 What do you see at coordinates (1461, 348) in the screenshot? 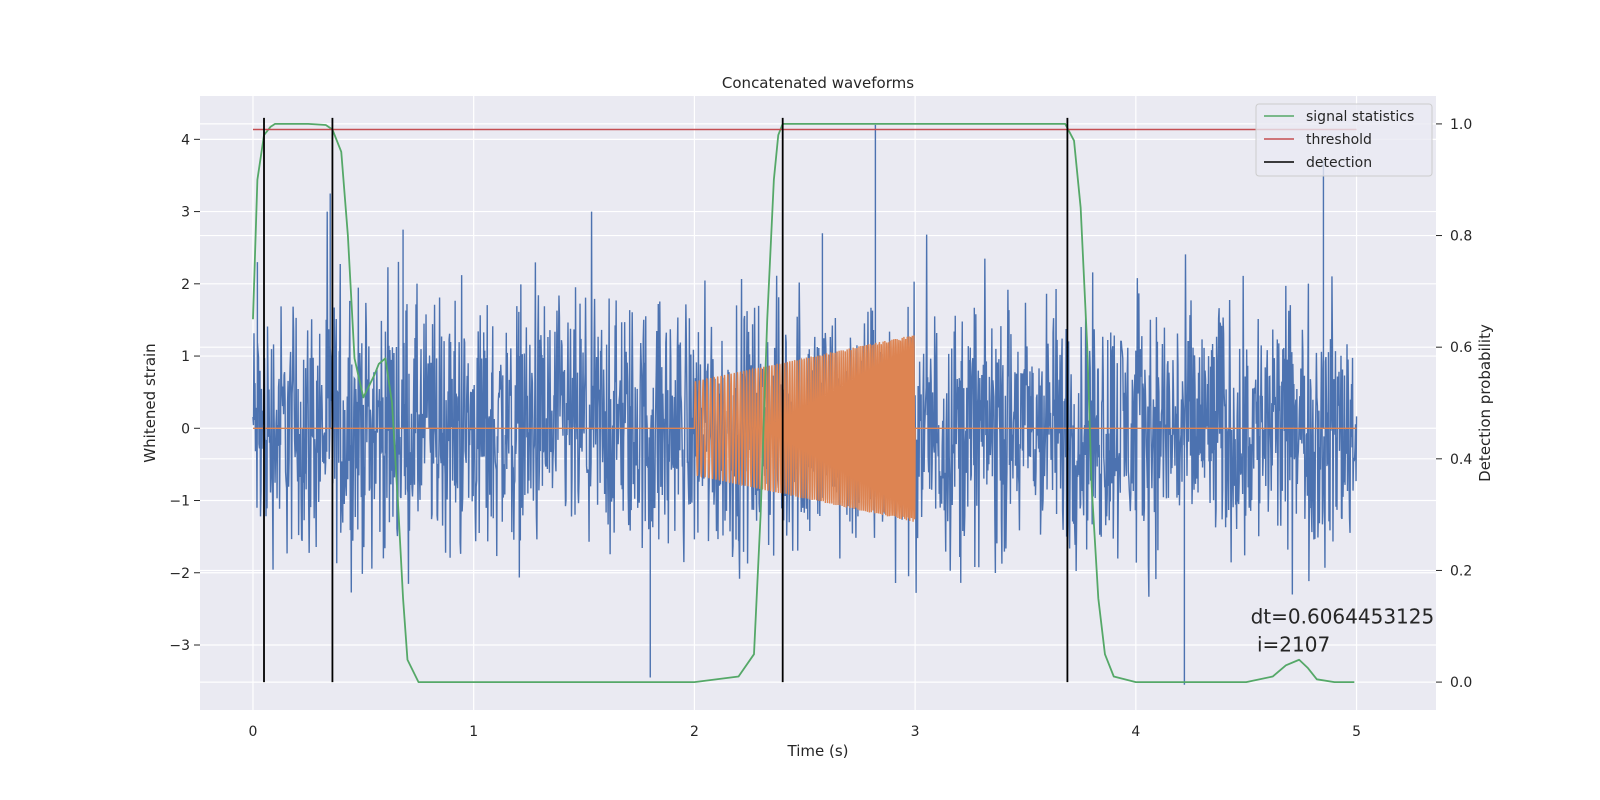
I see `y-right-tick-label: 0.6` at bounding box center [1461, 348].